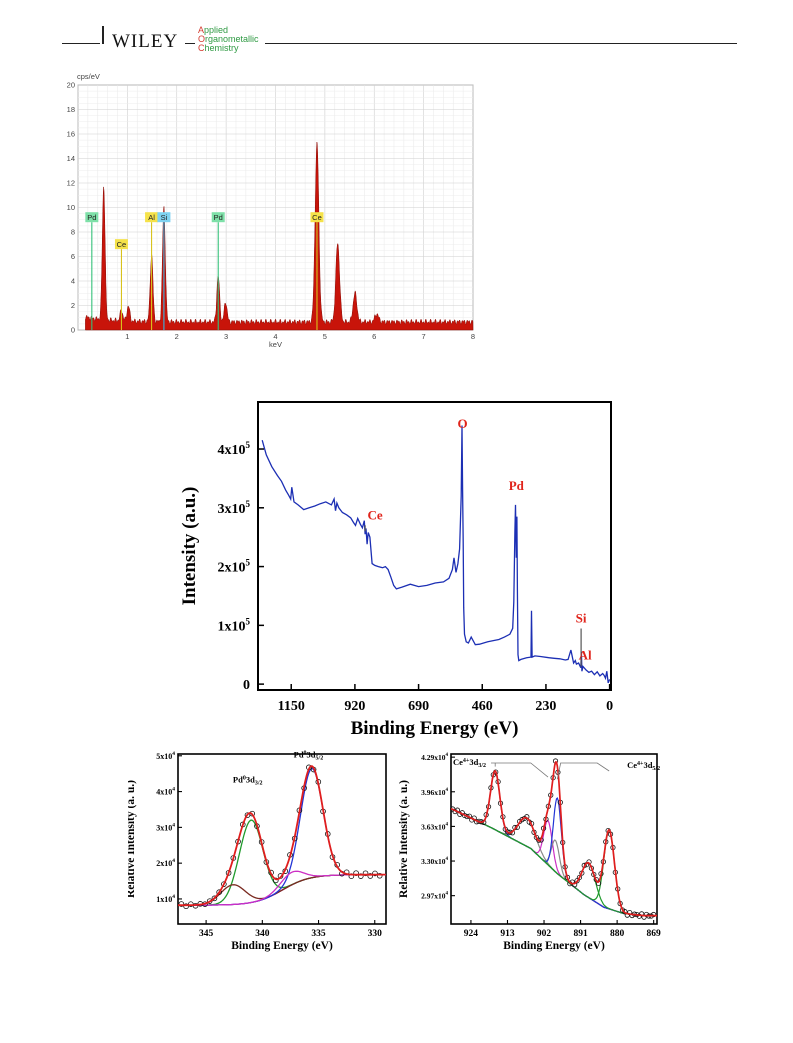 Image resolution: width=793 pixels, height=1043 pixels. What do you see at coordinates (434, 896) in the screenshot?
I see `y-tick-label: 2.97x10⁴` at bounding box center [434, 896].